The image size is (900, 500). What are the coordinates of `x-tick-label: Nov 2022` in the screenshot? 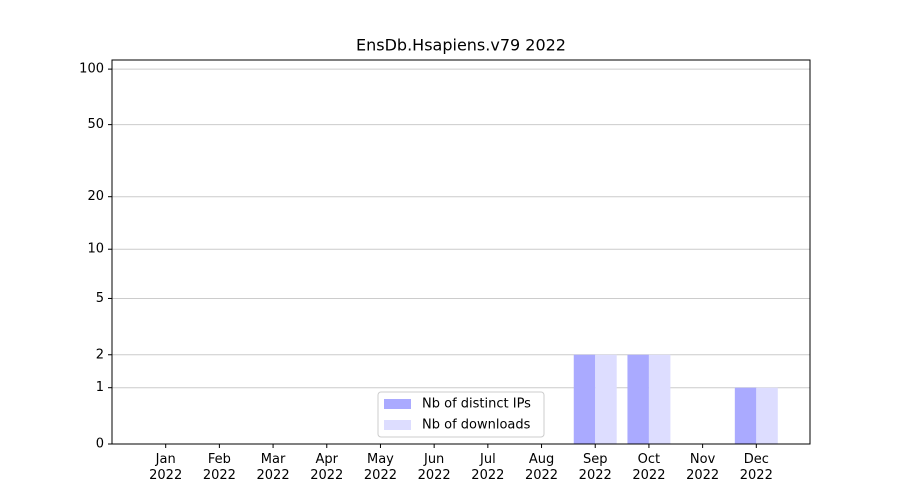 It's located at (703, 467).